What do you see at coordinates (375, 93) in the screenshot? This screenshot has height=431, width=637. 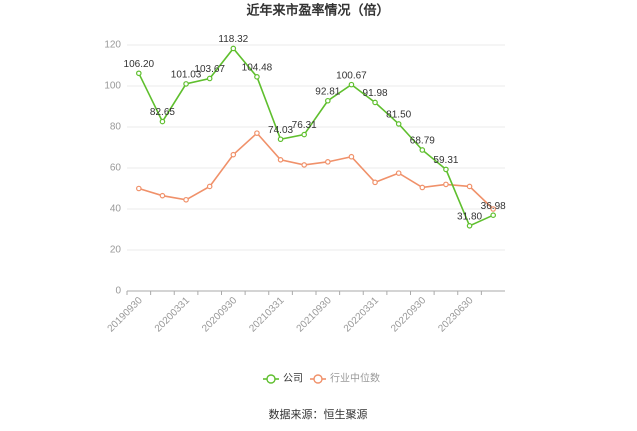 I see `data-label: 91.98` at bounding box center [375, 93].